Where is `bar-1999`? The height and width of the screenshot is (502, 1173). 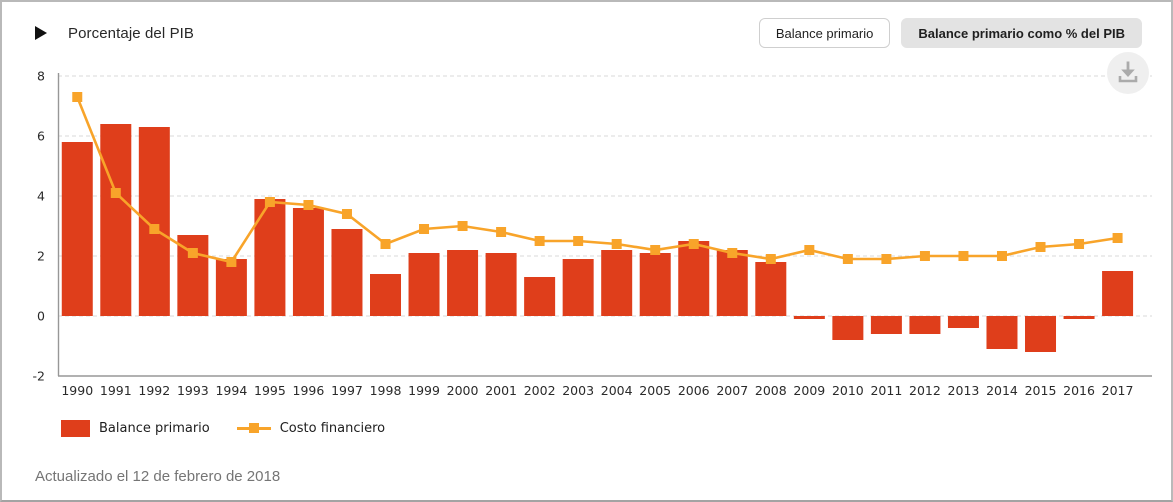
bar-1999 is located at coordinates (424, 284).